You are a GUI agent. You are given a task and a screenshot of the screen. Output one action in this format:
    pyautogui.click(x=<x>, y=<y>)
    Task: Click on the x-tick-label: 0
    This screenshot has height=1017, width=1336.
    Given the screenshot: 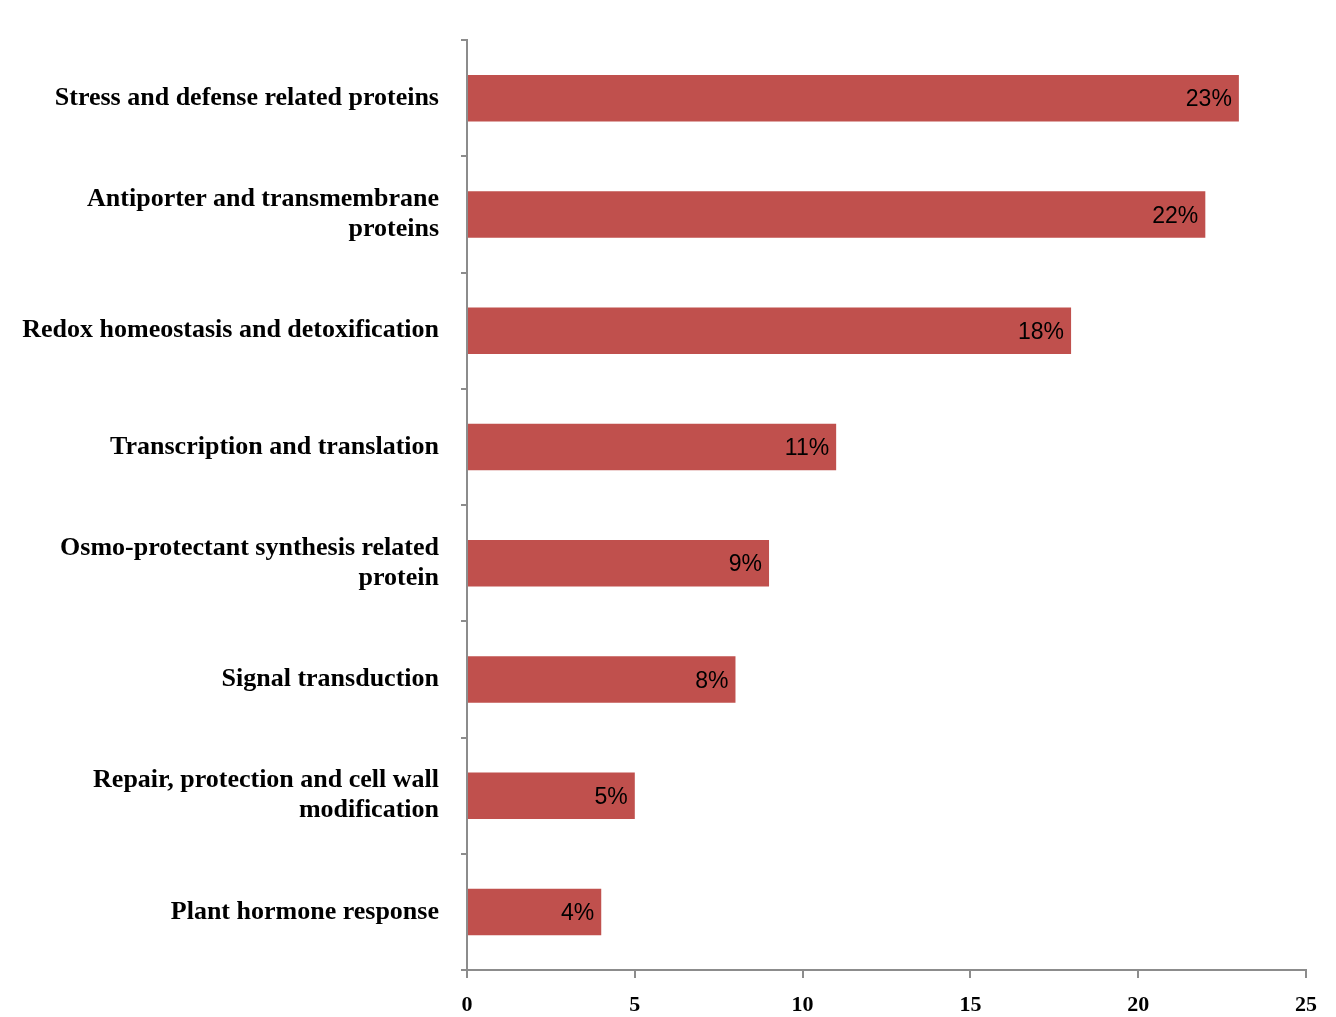 What is the action you would take?
    pyautogui.click(x=467, y=1003)
    